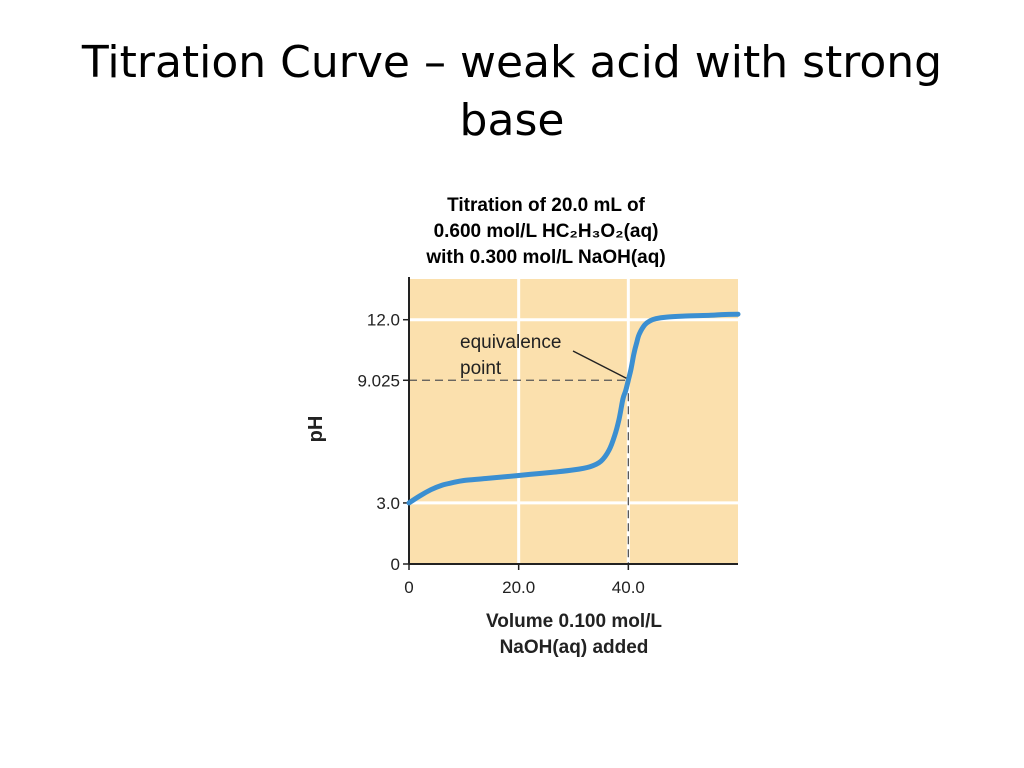  What do you see at coordinates (599, 364) in the screenshot?
I see `annotation-leader` at bounding box center [599, 364].